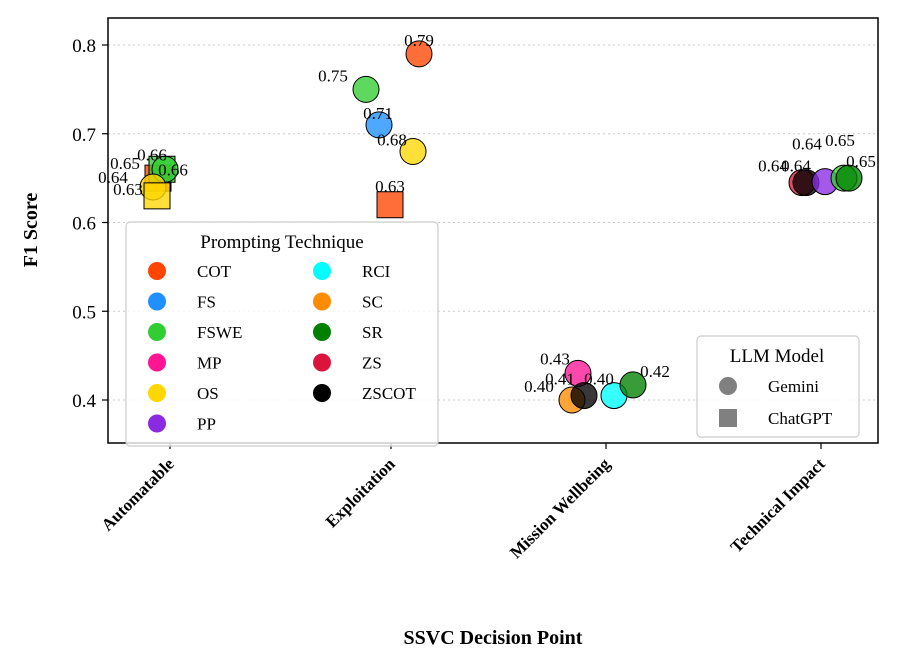 Image resolution: width=898 pixels, height=671 pixels. What do you see at coordinates (157, 423) in the screenshot?
I see `legend-marker-pp` at bounding box center [157, 423].